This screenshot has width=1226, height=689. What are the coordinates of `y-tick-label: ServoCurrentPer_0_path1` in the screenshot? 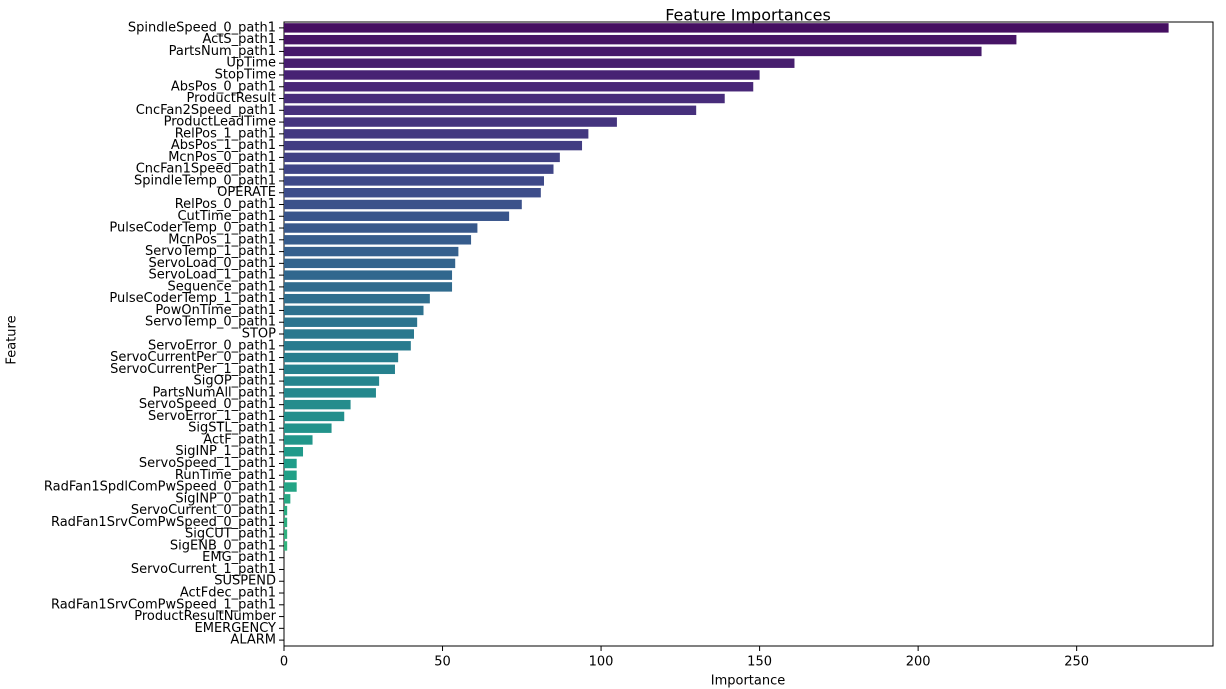 It's located at (193, 357).